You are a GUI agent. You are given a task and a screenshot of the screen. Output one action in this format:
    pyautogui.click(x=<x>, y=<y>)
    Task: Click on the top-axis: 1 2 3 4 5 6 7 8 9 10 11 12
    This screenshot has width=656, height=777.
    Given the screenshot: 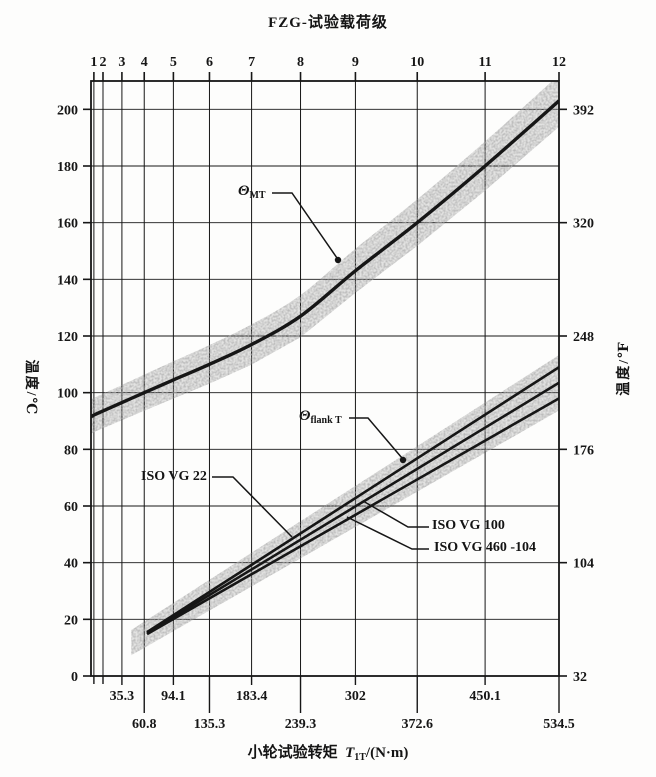 What is the action you would take?
    pyautogui.click(x=328, y=68)
    